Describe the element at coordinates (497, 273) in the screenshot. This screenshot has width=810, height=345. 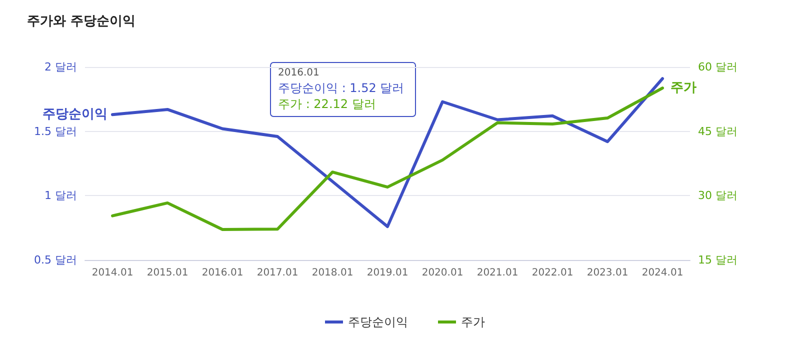
I see `x-tick-label: 2021.01` at that location.